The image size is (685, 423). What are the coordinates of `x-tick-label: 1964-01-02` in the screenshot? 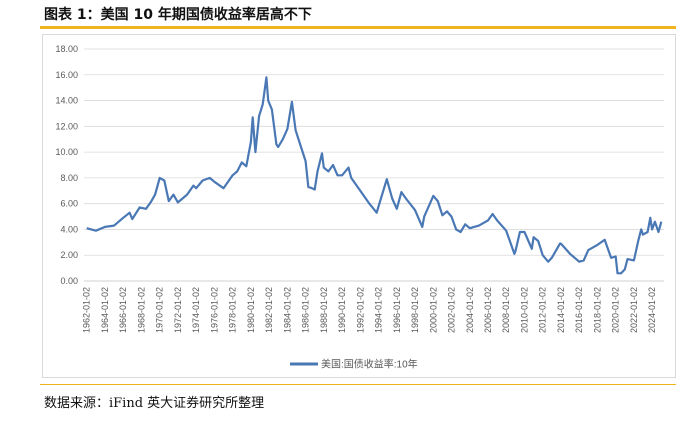 It's located at (105, 310).